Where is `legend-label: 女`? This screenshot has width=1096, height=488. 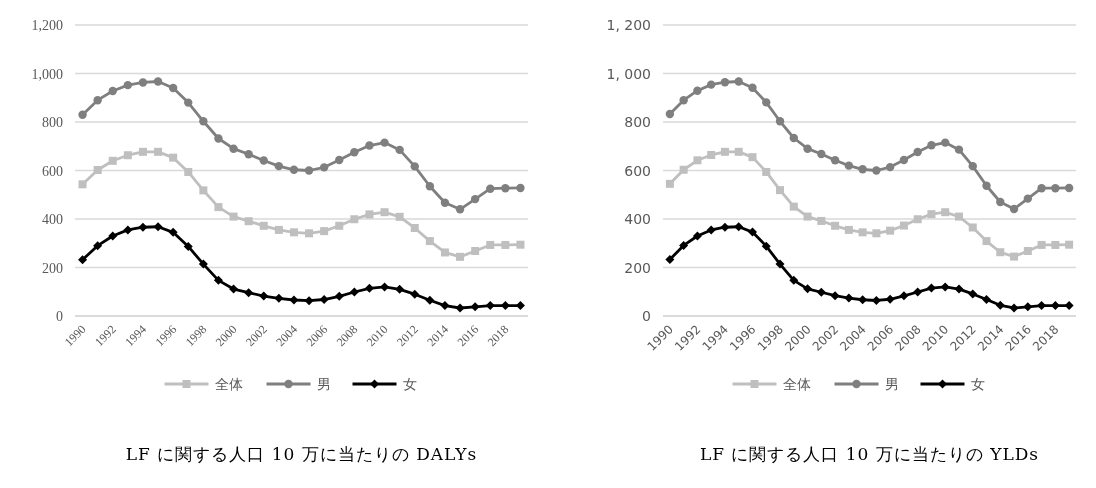 legend-label: 女 is located at coordinates (977, 384).